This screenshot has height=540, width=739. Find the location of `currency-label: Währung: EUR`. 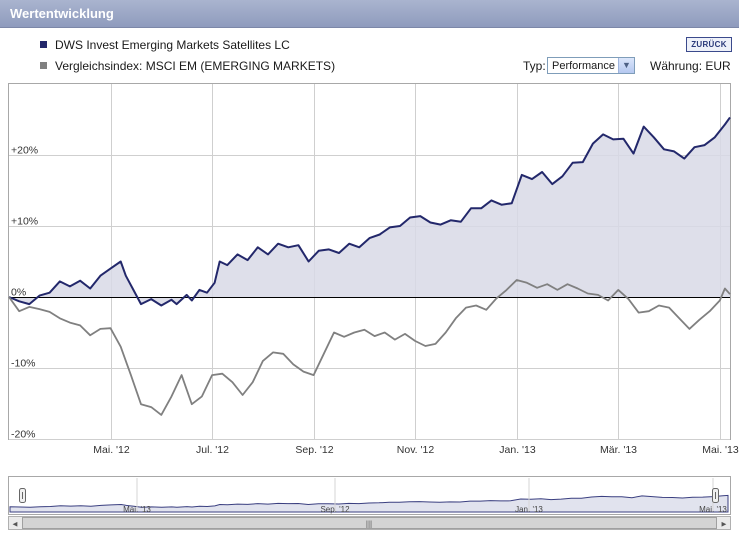

currency-label: Währung: EUR is located at coordinates (690, 66).